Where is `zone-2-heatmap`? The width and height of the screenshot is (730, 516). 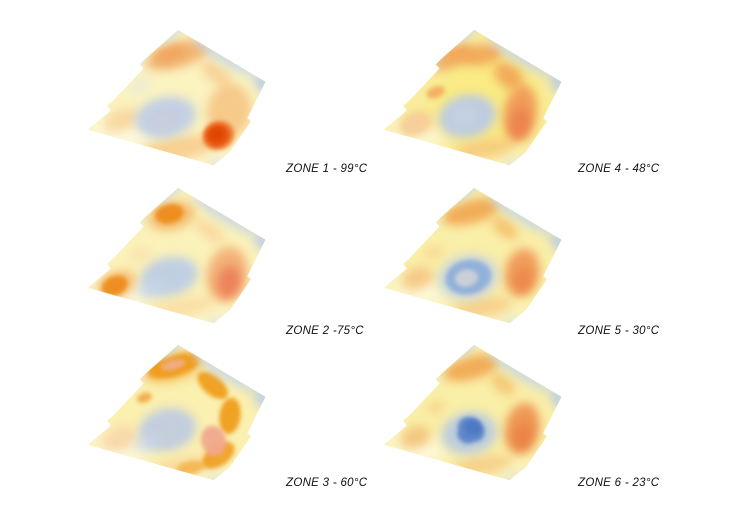
zone-2-heatmap is located at coordinates (176, 255).